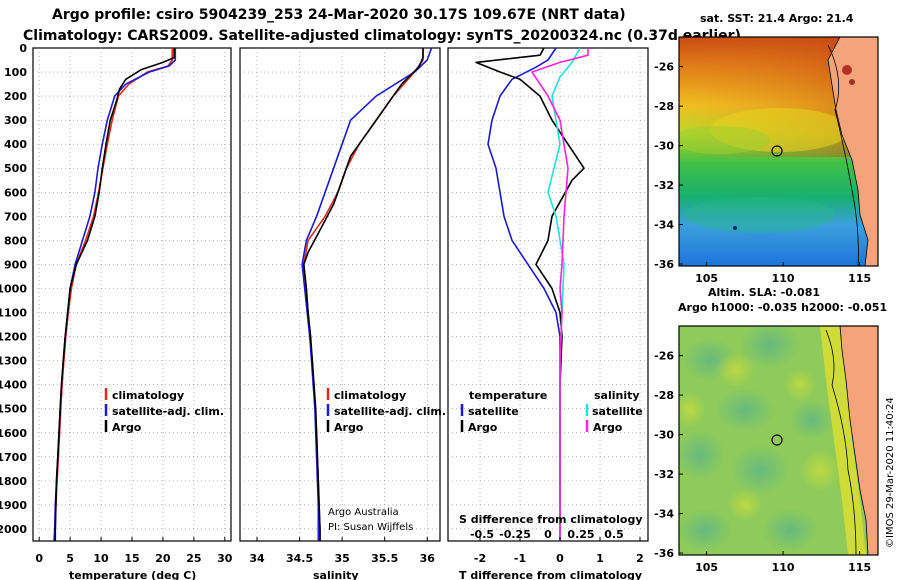 Image resolution: width=900 pixels, height=580 pixels. I want to click on difference-series, so click(532, 294).